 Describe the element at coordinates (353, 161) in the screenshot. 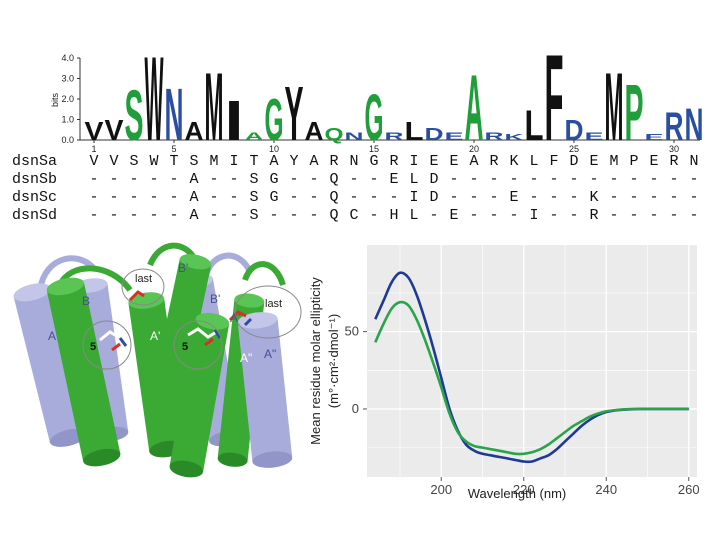

I see `alignment-residue: N` at that location.